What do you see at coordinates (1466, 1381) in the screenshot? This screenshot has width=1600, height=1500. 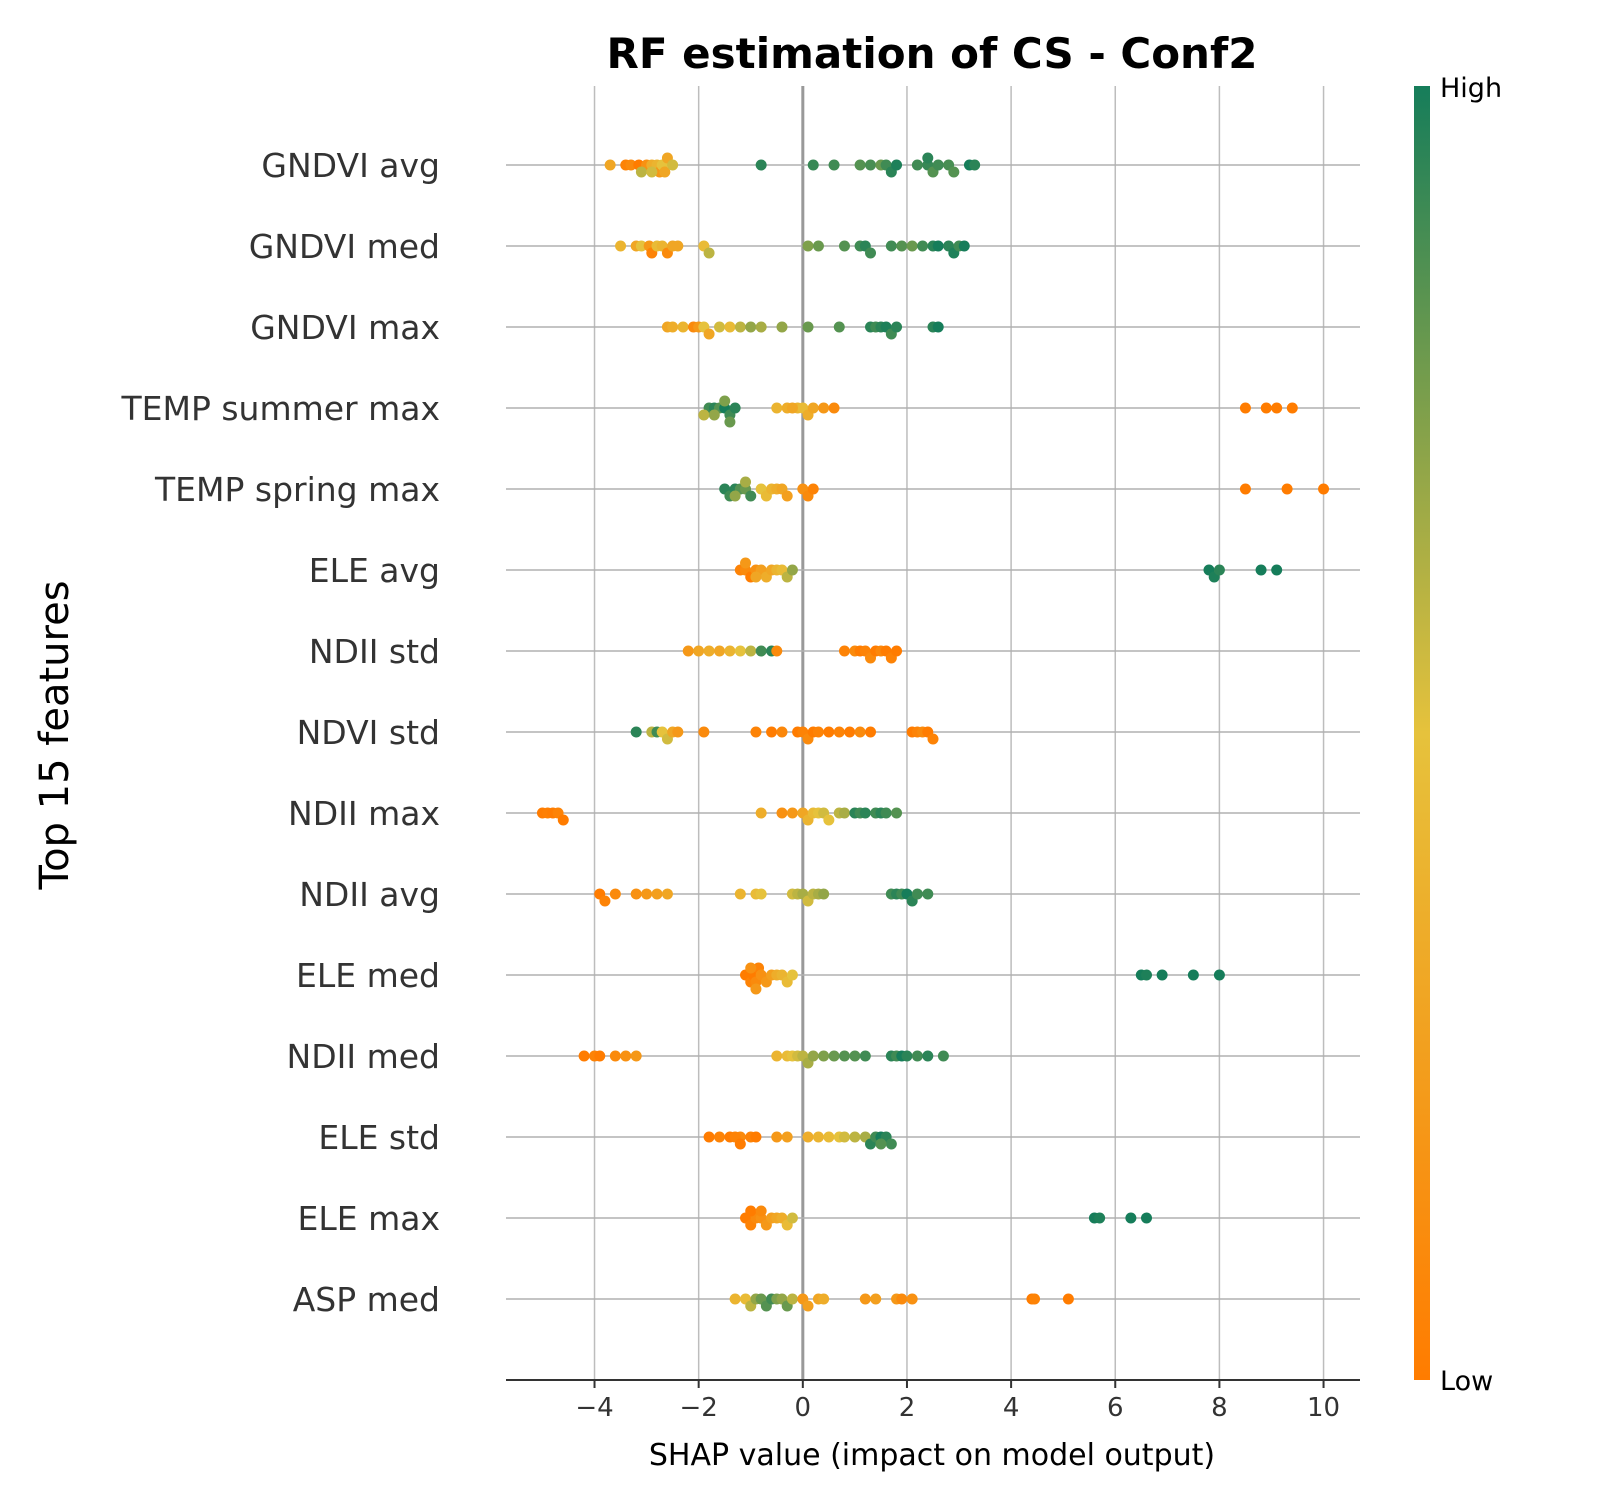 I see `colorbar-low-label: Low` at bounding box center [1466, 1381].